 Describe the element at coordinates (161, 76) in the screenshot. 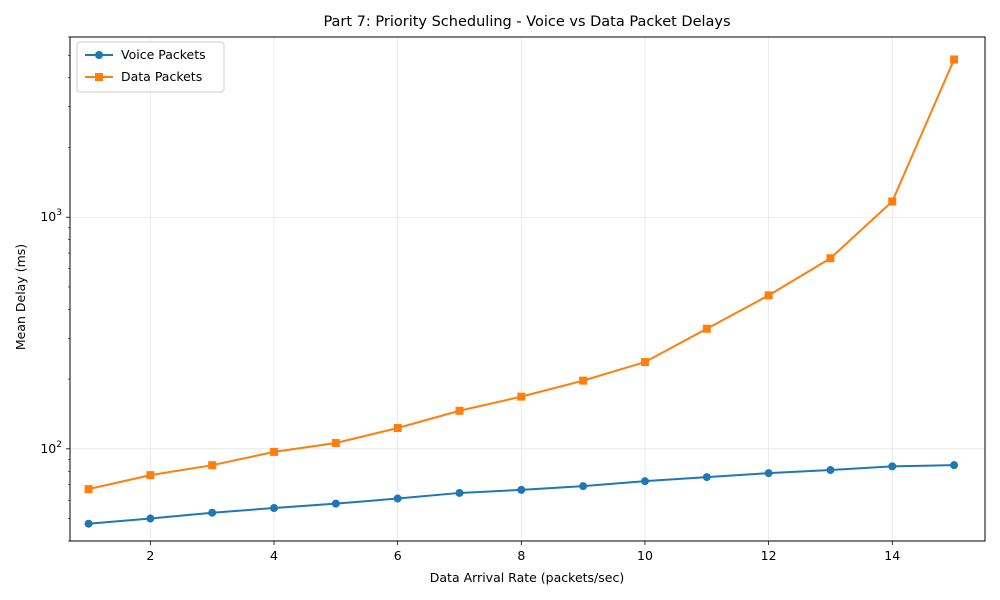

I see `legend-data-packets-label: Data Packets` at that location.